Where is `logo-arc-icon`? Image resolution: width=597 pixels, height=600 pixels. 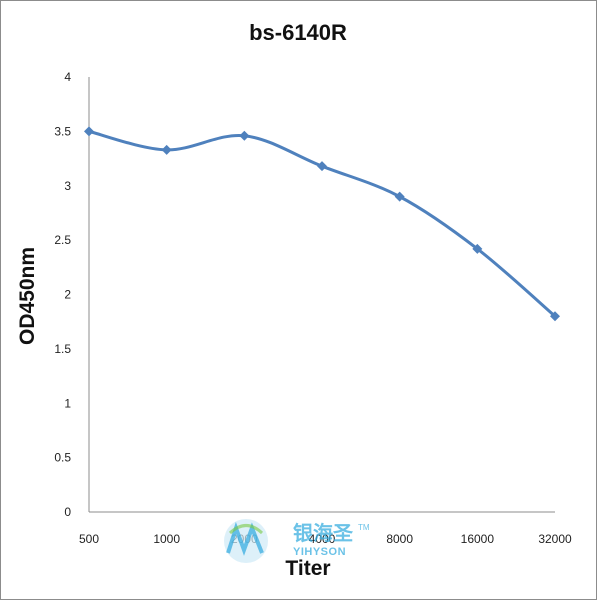
logo-arc-icon is located at coordinates (246, 529).